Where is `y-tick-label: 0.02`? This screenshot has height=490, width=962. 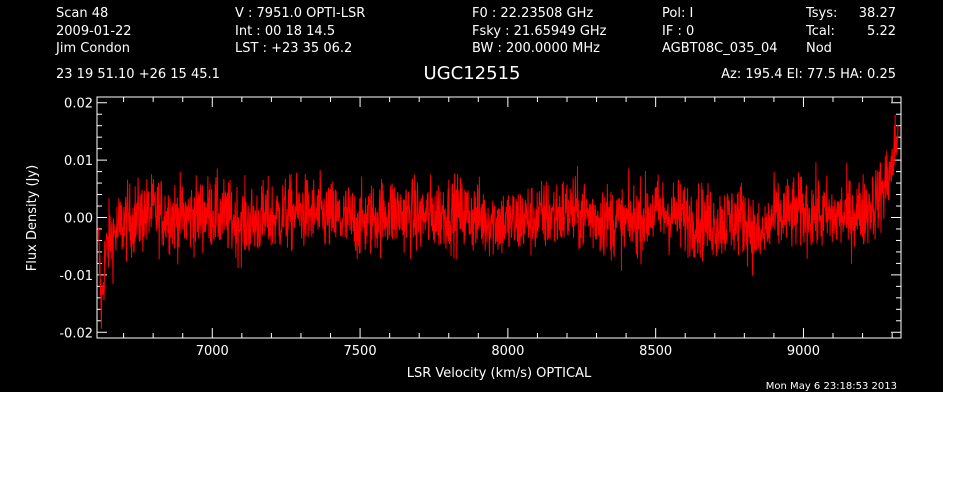 y-tick-label: 0.02 is located at coordinates (78, 104).